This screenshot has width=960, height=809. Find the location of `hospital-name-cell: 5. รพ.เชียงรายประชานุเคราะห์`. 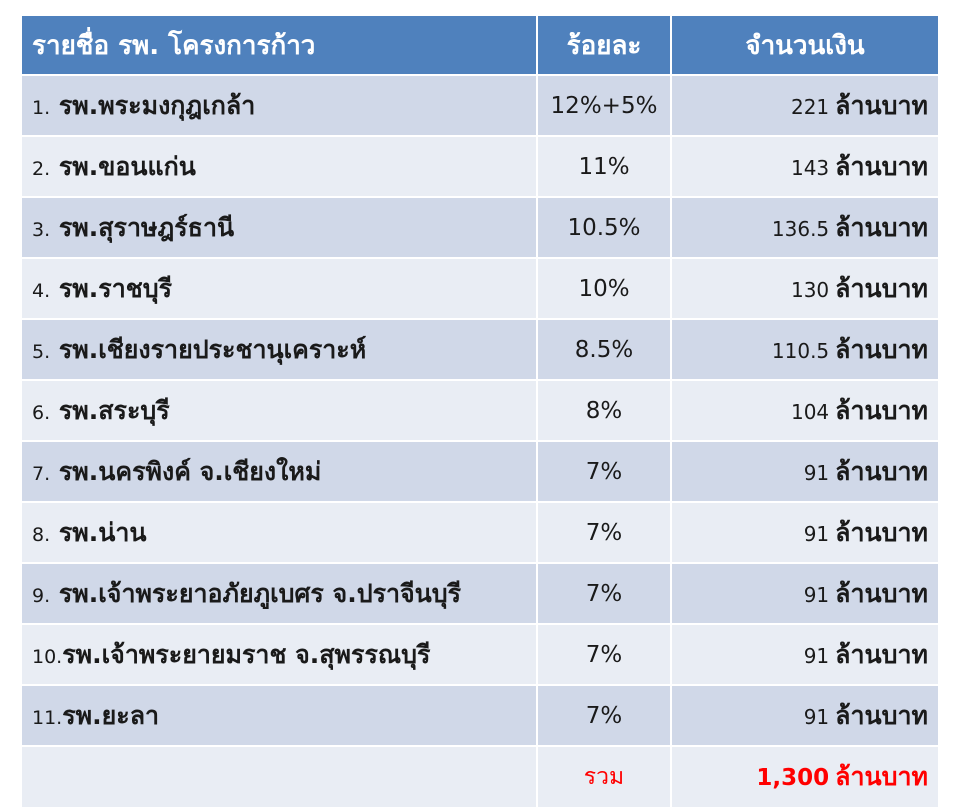

hospital-name-cell: 5. รพ.เชียงรายประชานุเคราะห์ is located at coordinates (279, 349).